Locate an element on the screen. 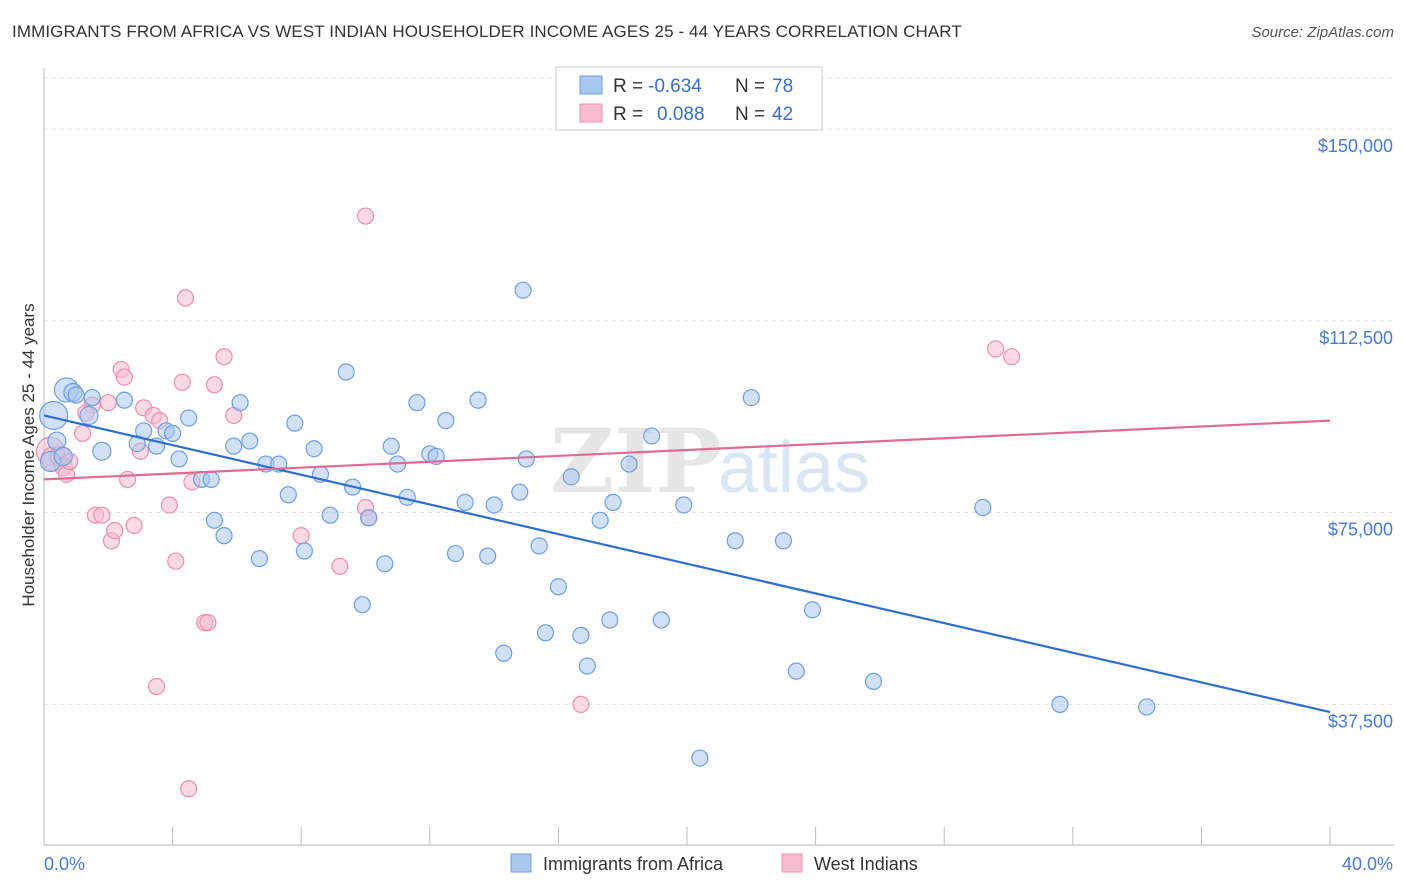 The image size is (1406, 892). legend-n-value-west-indians: 42 is located at coordinates (782, 114).